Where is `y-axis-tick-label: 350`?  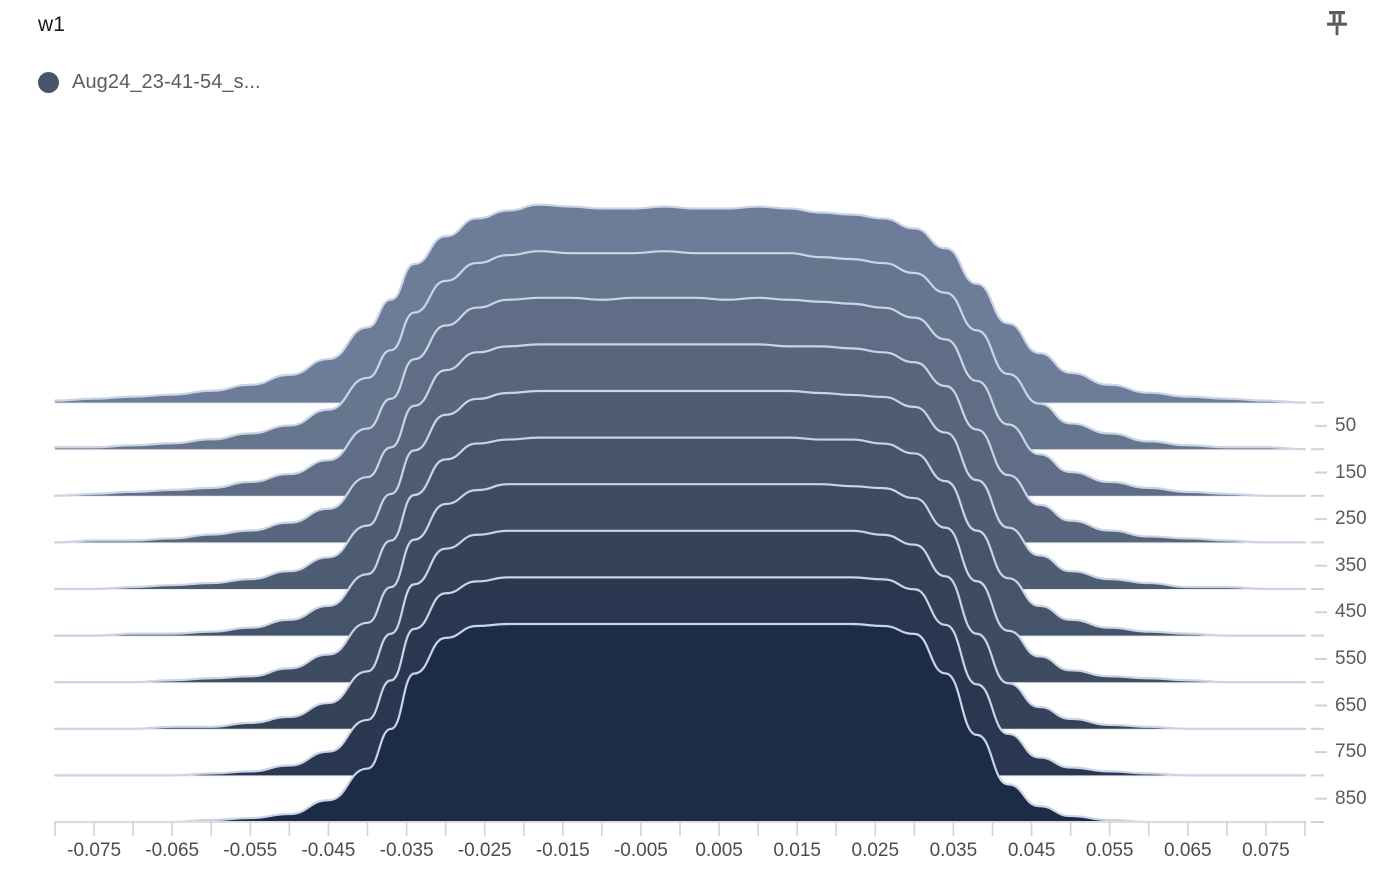
y-axis-tick-label: 350 is located at coordinates (1351, 565).